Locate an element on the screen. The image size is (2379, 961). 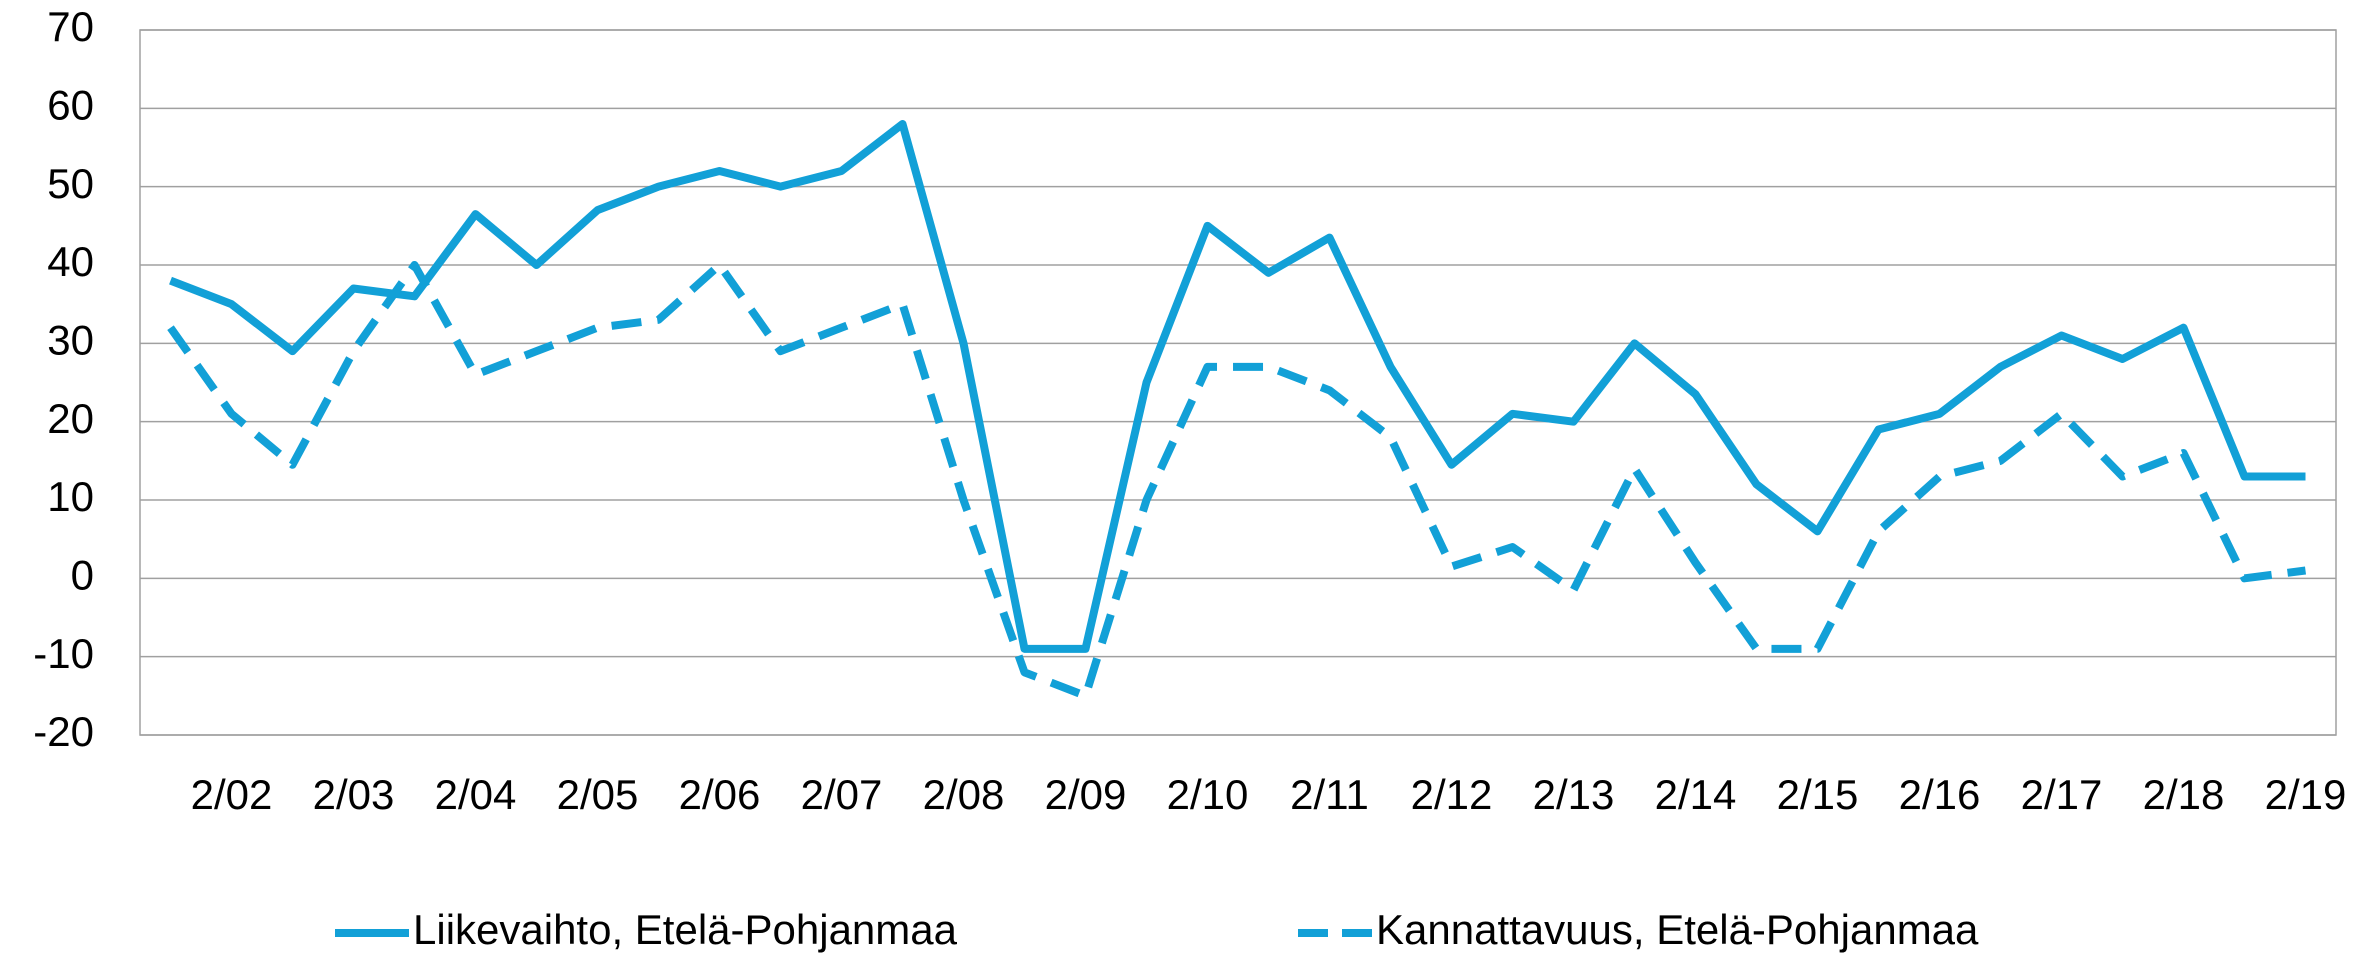
y-tick-label: 70 is located at coordinates (70, 26).